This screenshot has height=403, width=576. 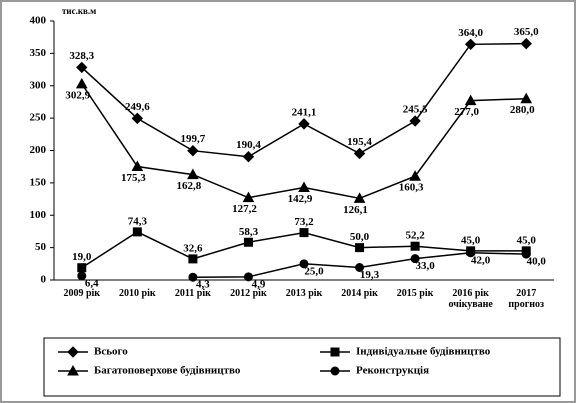 I want to click on x-tick-label: 2016 рік очікуване, so click(x=470, y=299).